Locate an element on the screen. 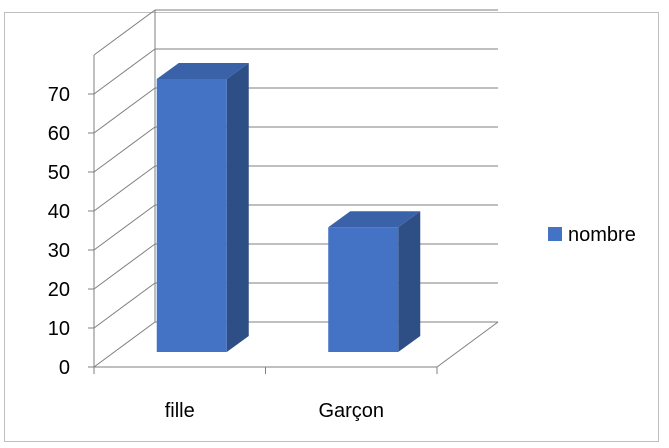 This screenshot has height=448, width=669. x-category-label: Garçon is located at coordinates (351, 411).